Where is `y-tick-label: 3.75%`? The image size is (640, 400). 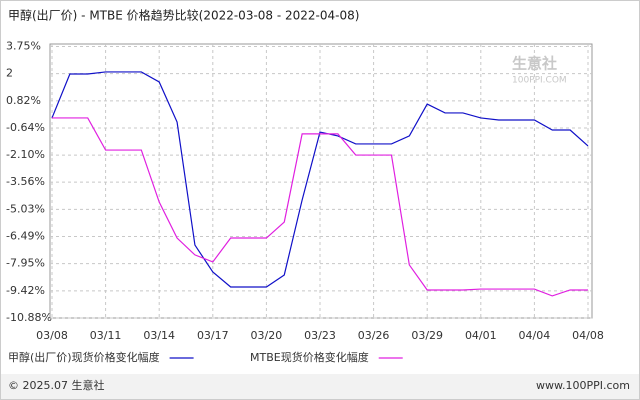 y-tick-label: 3.75% is located at coordinates (23, 46).